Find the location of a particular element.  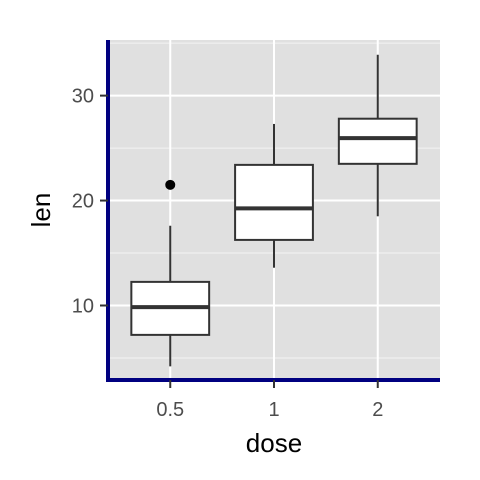

y-ticks: 10 20 30 is located at coordinates (90, 201).